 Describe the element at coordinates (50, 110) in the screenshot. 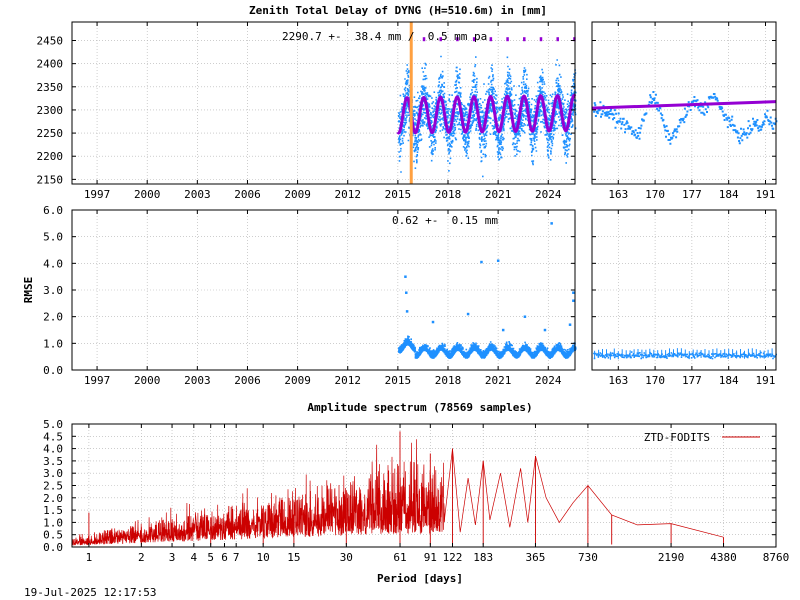

I see `y-tick-label: 2300` at that location.